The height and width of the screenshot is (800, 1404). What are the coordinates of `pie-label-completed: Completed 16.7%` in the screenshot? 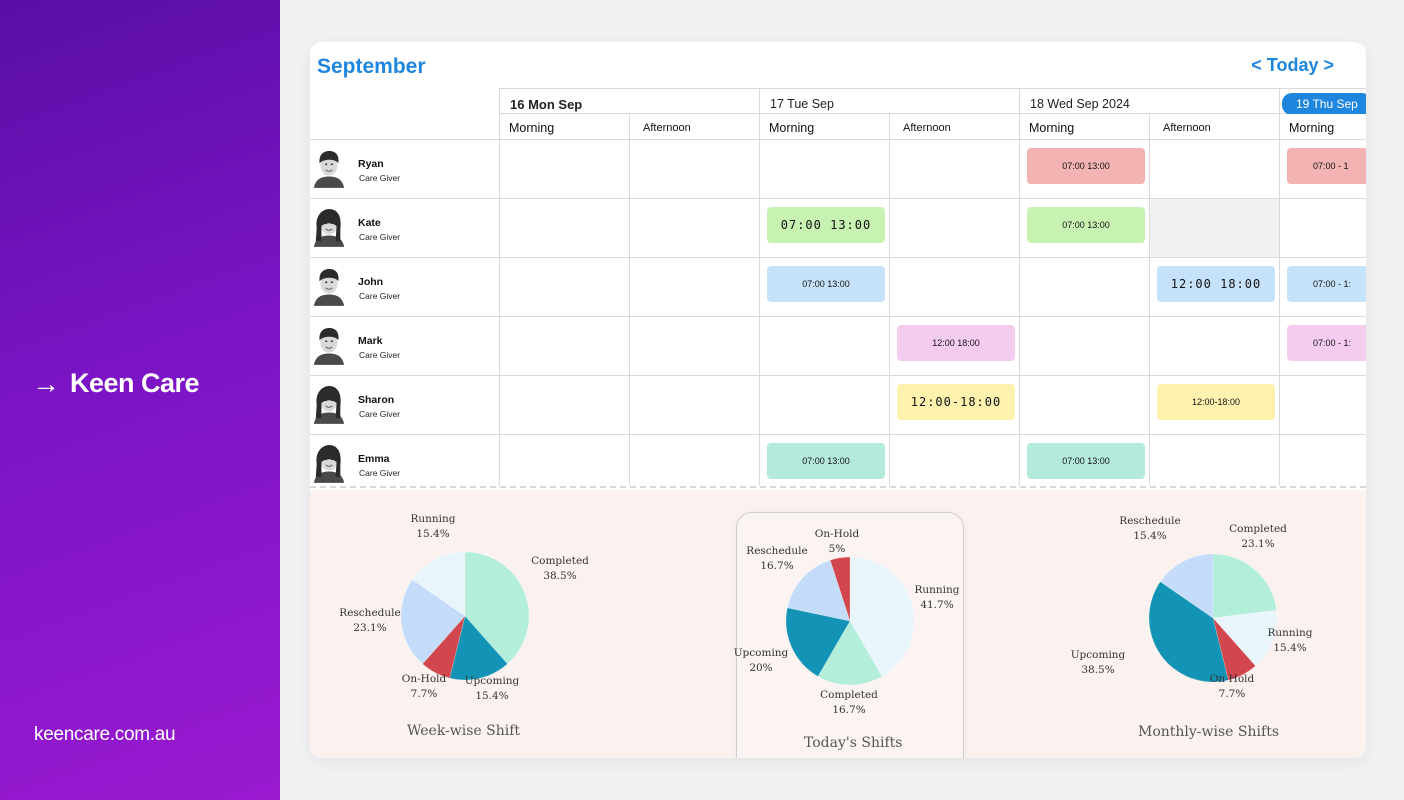 It's located at (849, 703).